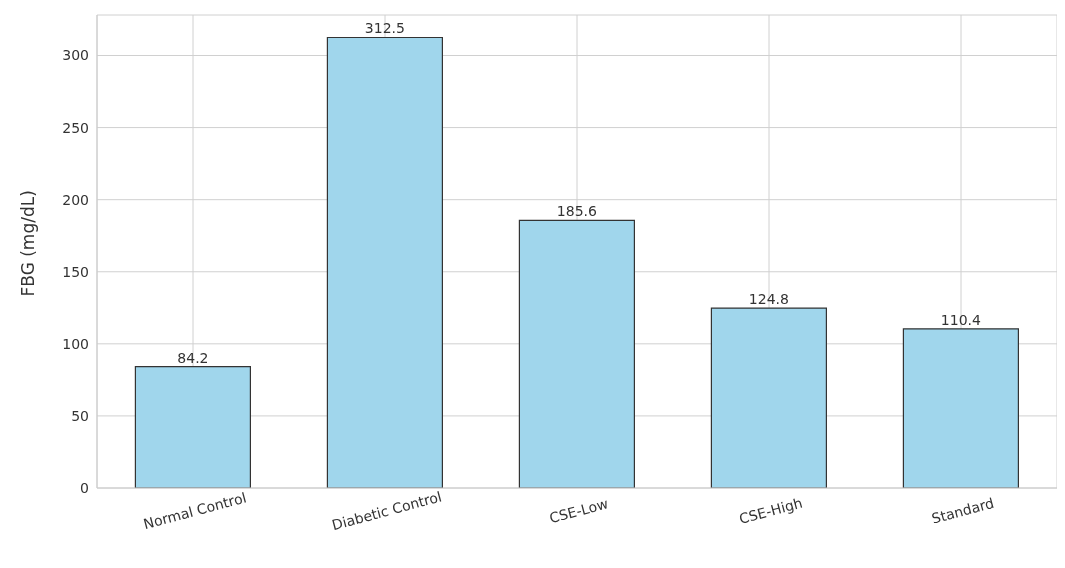 Image resolution: width=1065 pixels, height=568 pixels. I want to click on data-label: 185.6, so click(577, 211).